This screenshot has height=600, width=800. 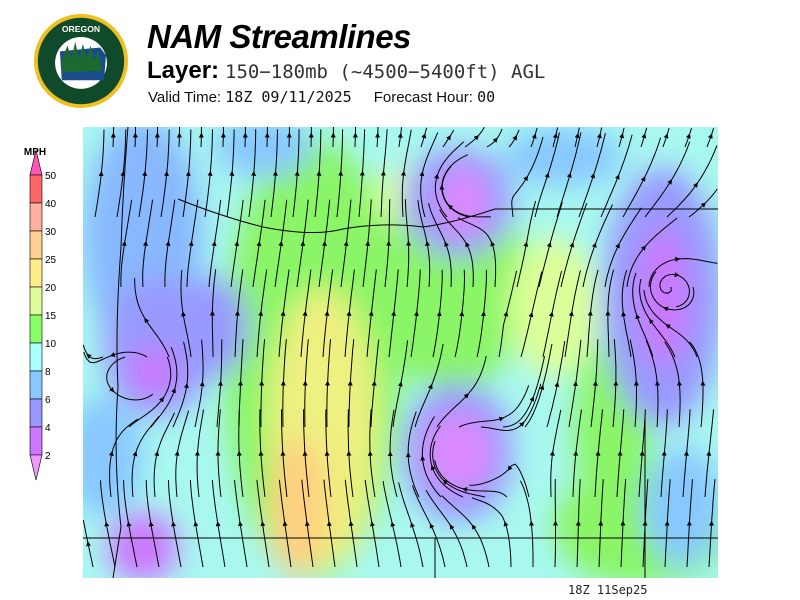 I want to click on legend-tick-label: 6, so click(x=48, y=400).